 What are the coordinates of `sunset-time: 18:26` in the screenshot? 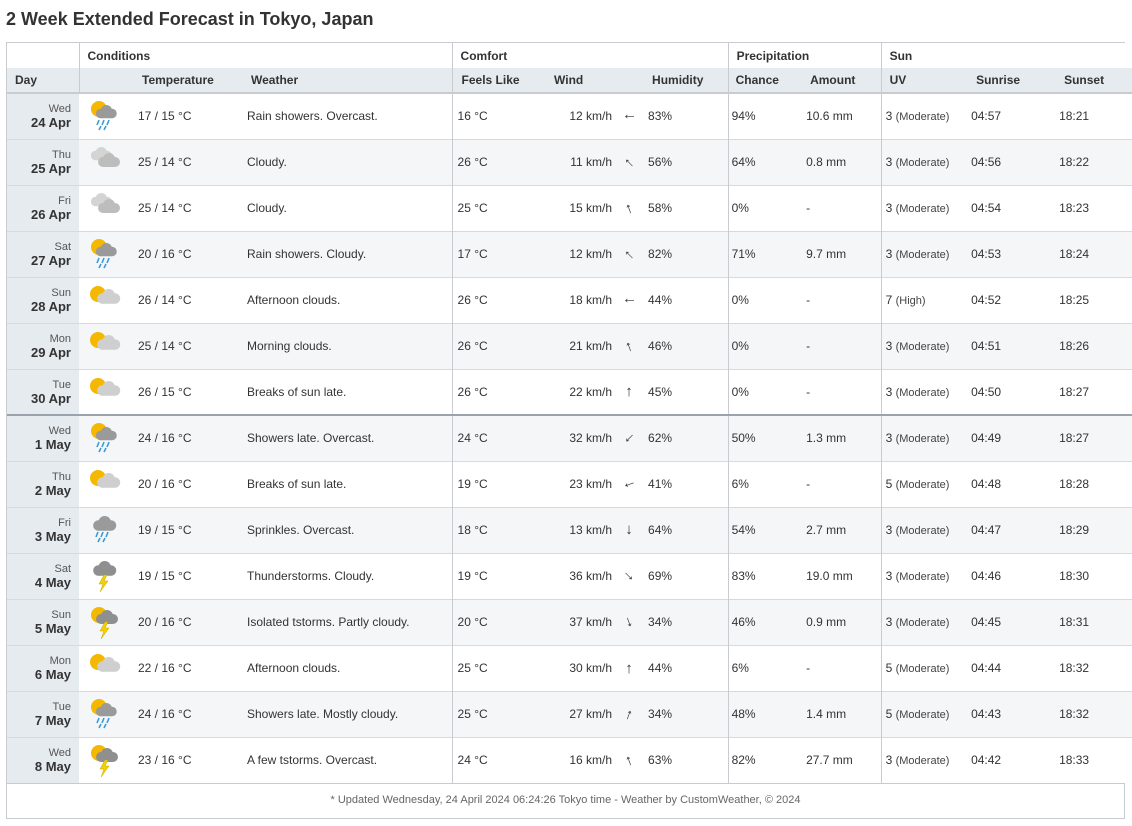 It's located at (1088, 345).